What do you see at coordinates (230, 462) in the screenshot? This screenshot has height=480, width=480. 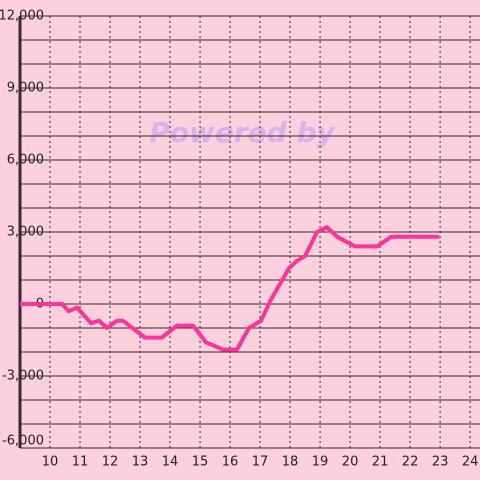 I see `x-tick-label: 16` at bounding box center [230, 462].